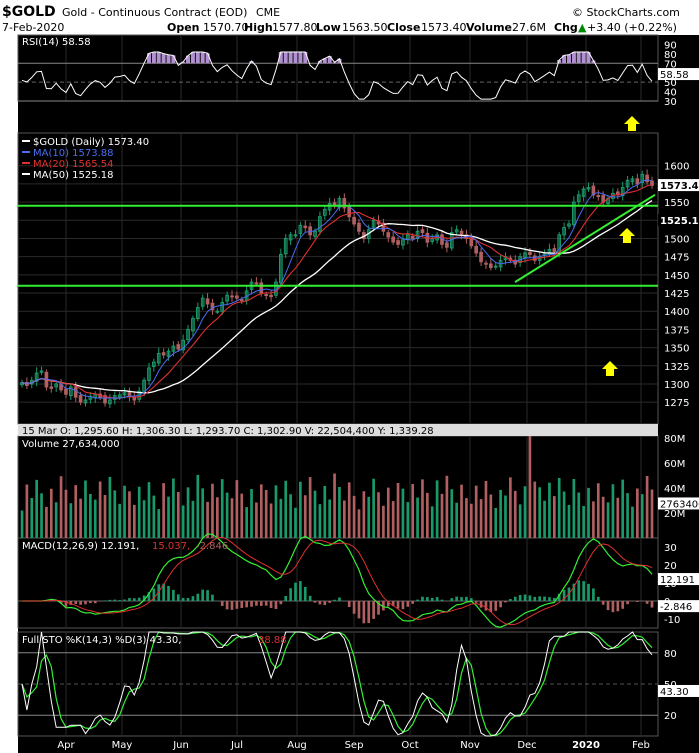 The height and width of the screenshot is (753, 699). What do you see at coordinates (674, 75) in the screenshot?
I see `rsi-tag: 58.58` at bounding box center [674, 75].